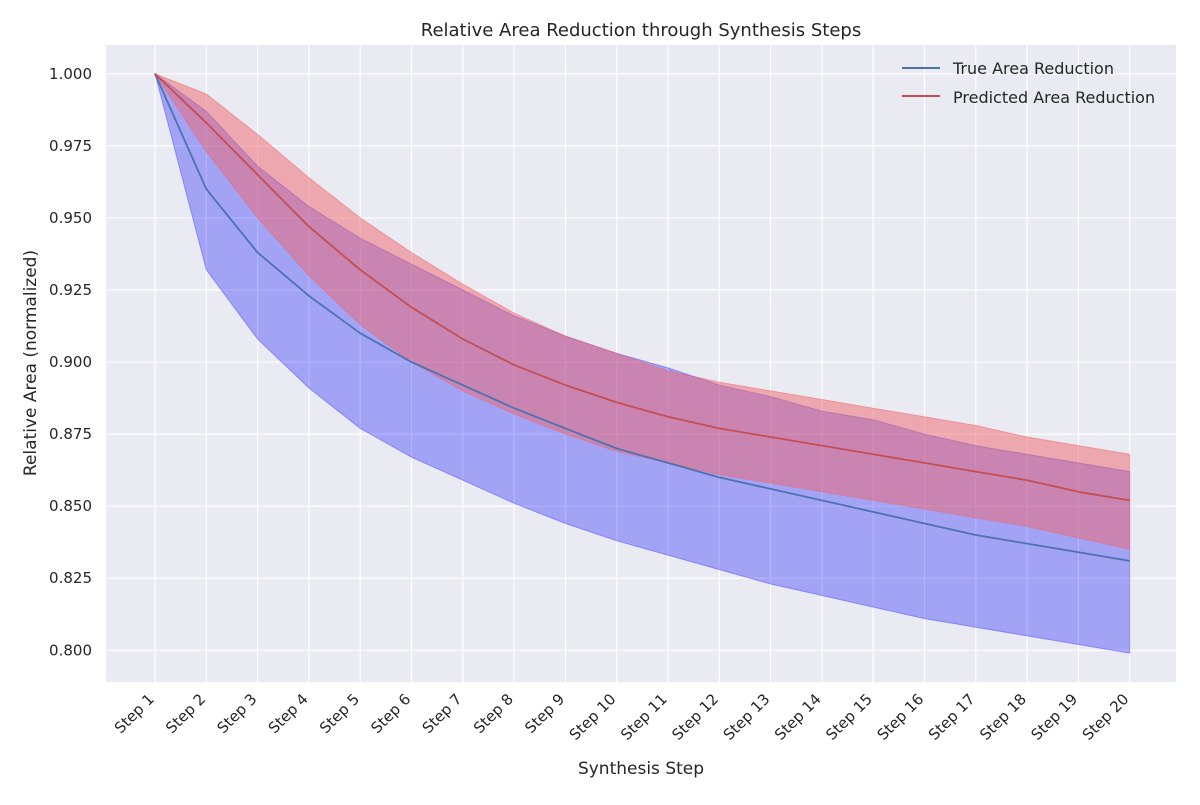 The image size is (1200, 805). I want to click on y-tick-label: 0.975, so click(70, 146).